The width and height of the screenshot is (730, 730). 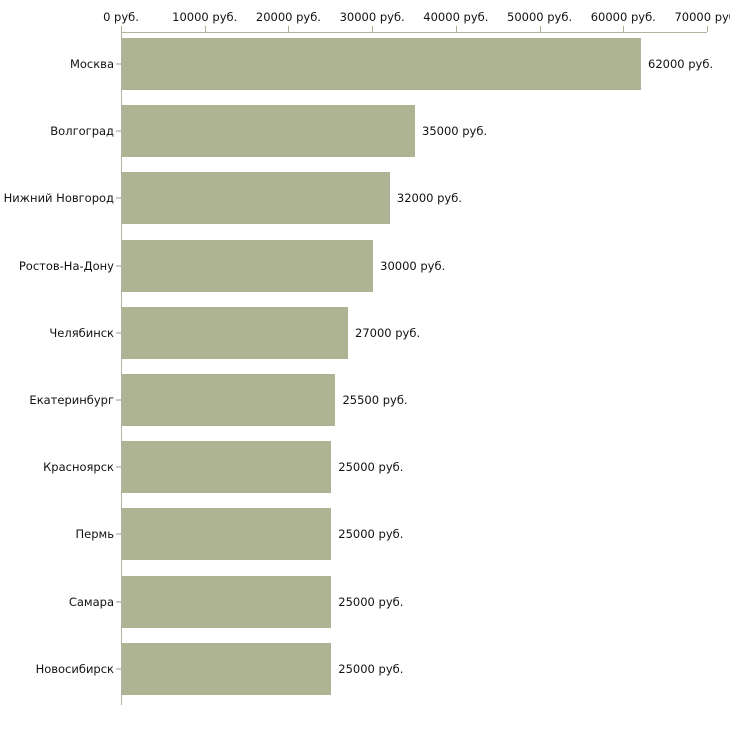 I want to click on y-axis-category-label: Волгоград, so click(x=82, y=131).